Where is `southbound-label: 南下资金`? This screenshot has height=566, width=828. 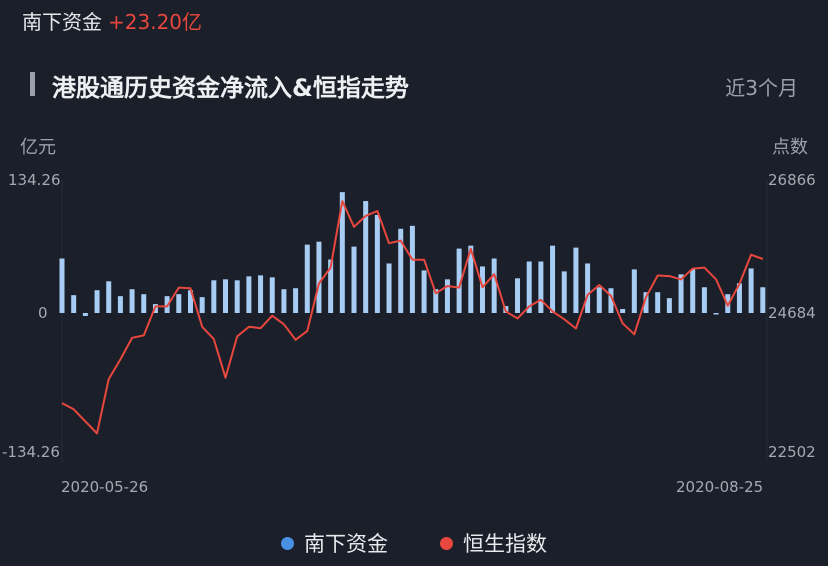 southbound-label: 南下资金 is located at coordinates (62, 22).